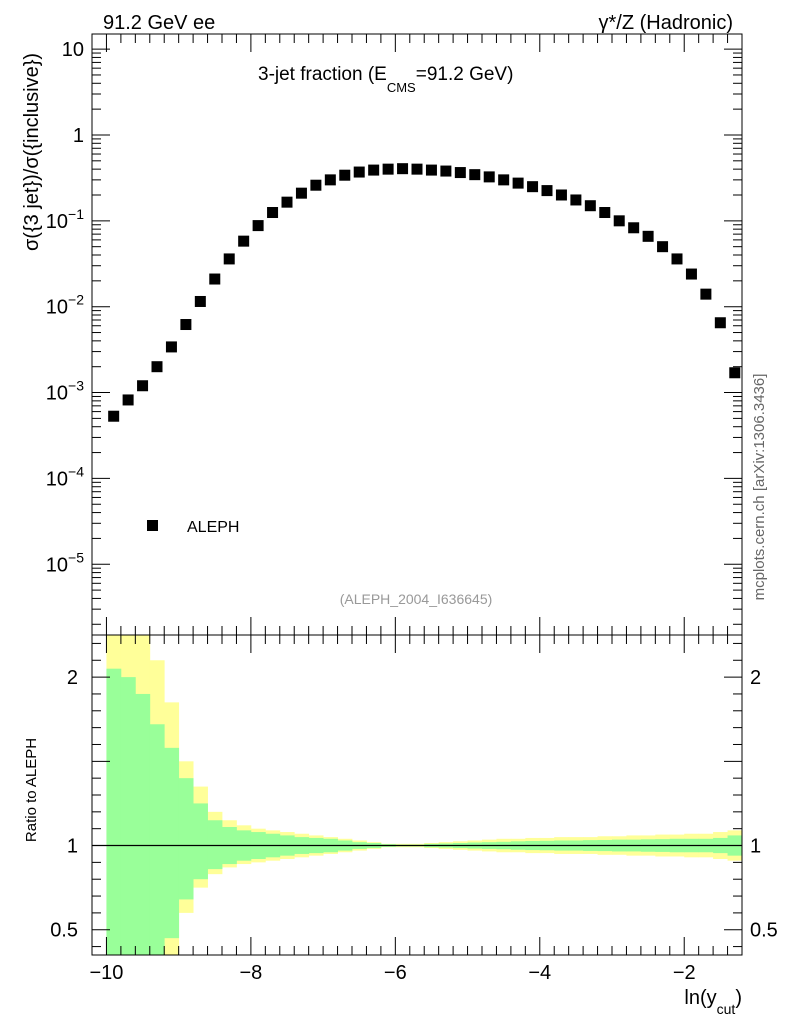  Describe the element at coordinates (65, 562) in the screenshot. I see `main-y-tick-label: 10⁻⁵` at that location.